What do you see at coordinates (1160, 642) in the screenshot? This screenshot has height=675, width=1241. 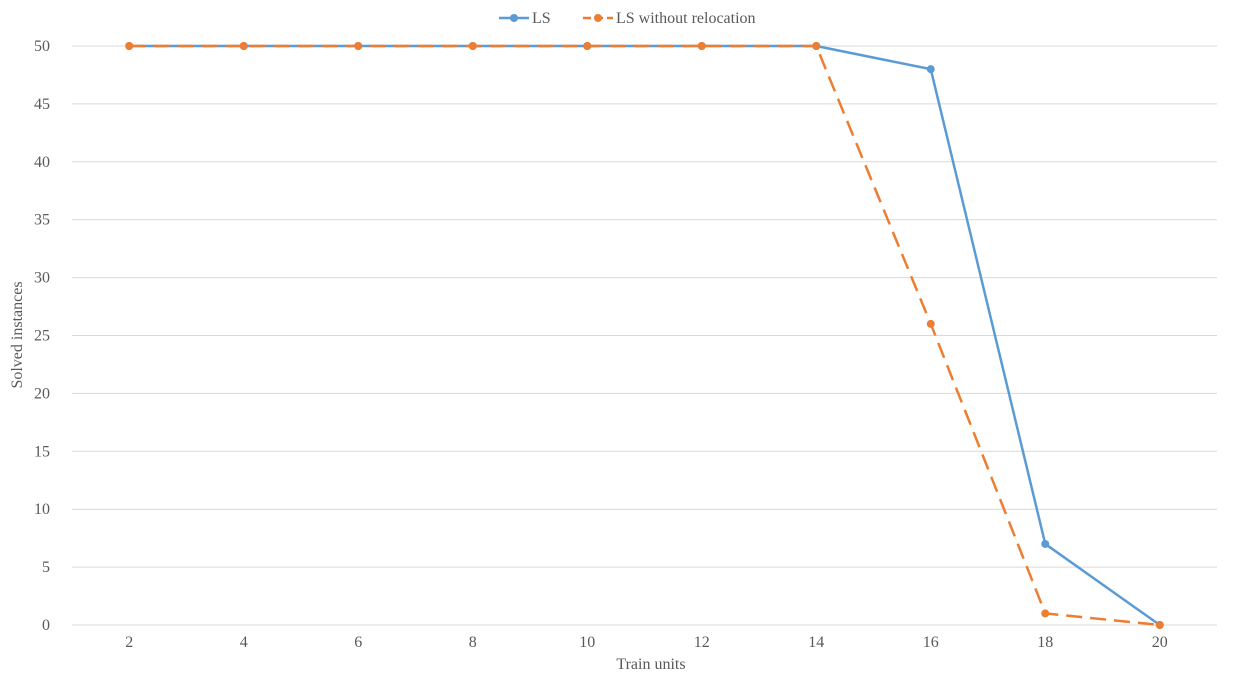 I see `x-tick-label-20: 20` at bounding box center [1160, 642].